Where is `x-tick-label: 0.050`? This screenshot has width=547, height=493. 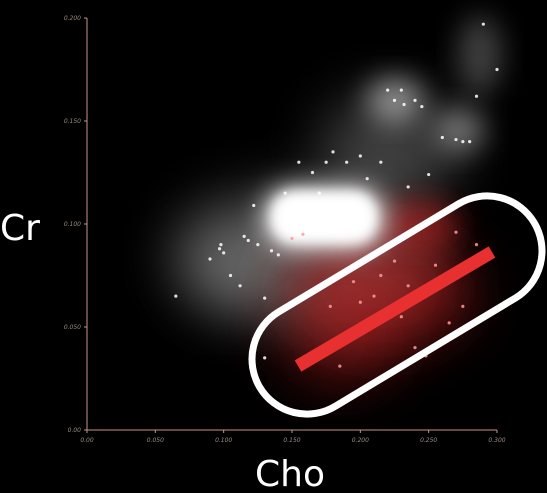
x-tick-label: 0.050 is located at coordinates (155, 440).